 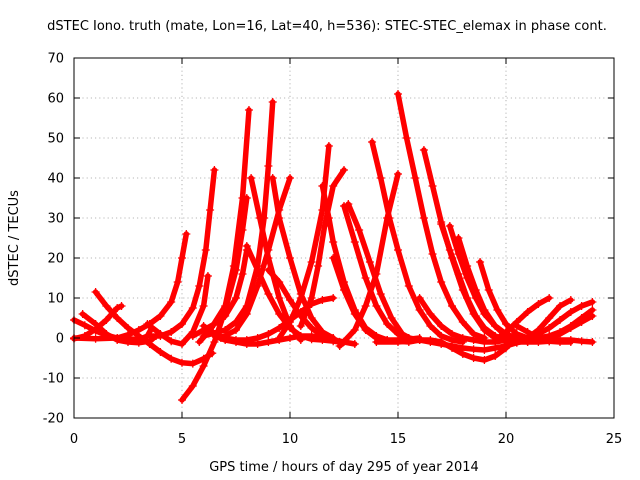 What do you see at coordinates (398, 439) in the screenshot?
I see `x-tick-label: 15` at bounding box center [398, 439].